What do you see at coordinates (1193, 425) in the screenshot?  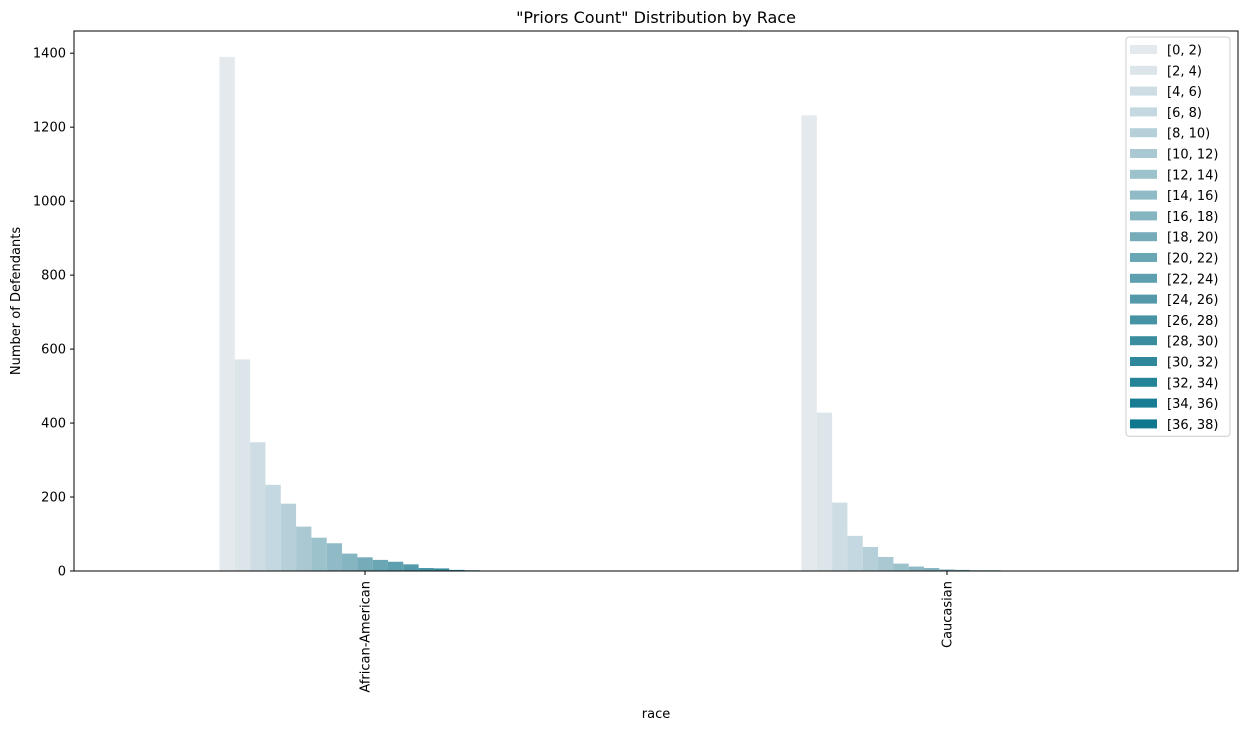 I see `legend-label: [36, 38)` at bounding box center [1193, 425].